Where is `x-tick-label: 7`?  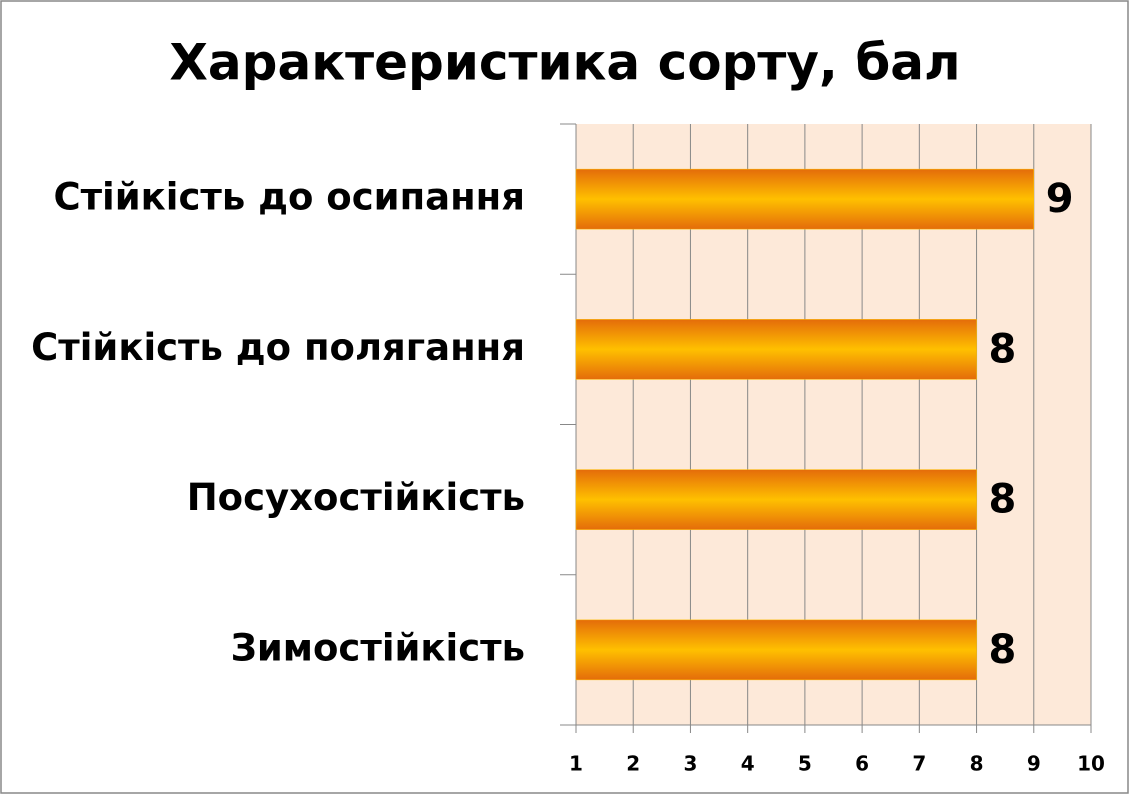 x-tick-label: 7 is located at coordinates (919, 764).